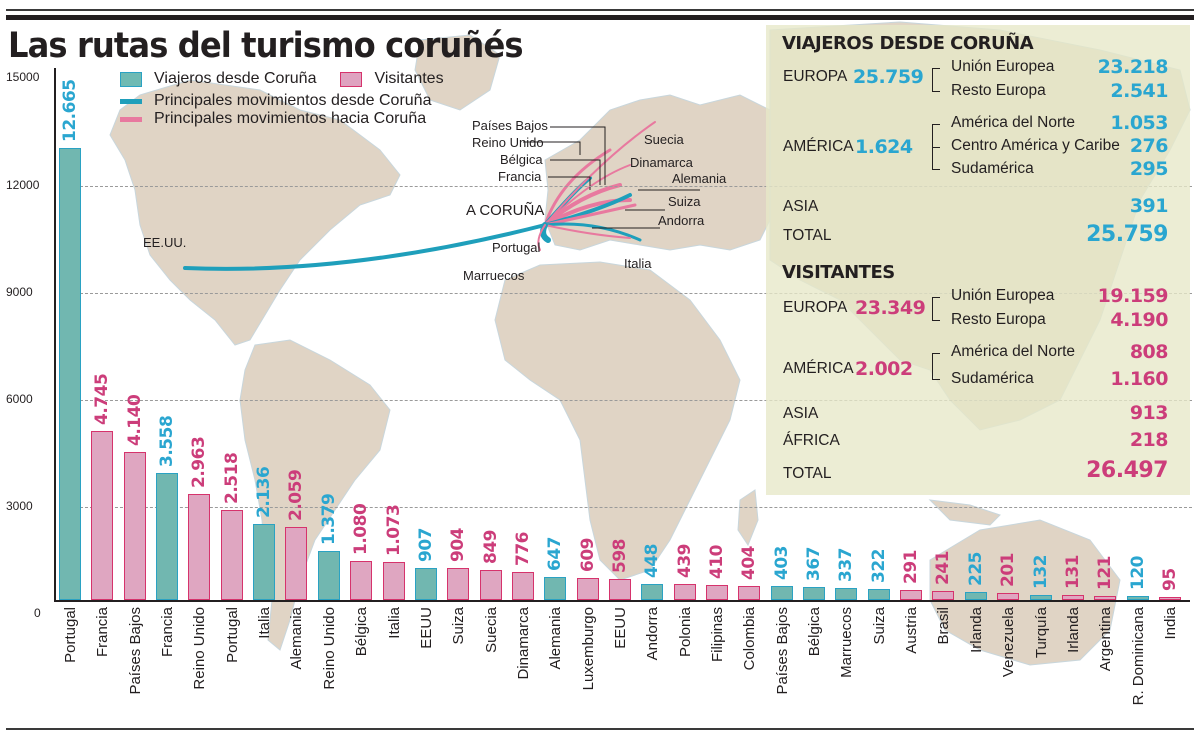 The image size is (1200, 747). Describe the element at coordinates (944, 626) in the screenshot. I see `x-category-label: Brasil` at that location.